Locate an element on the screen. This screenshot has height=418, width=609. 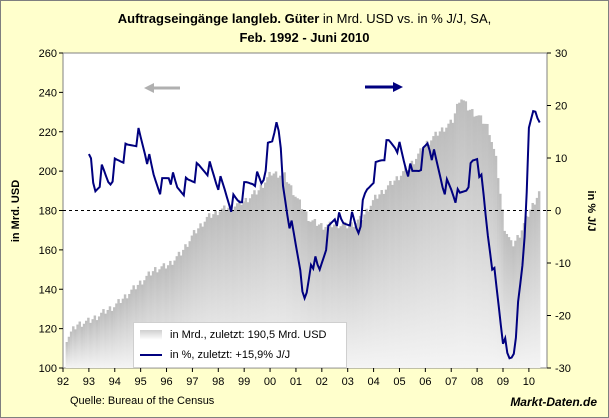
x-tick-label: 93 is located at coordinates (89, 382).